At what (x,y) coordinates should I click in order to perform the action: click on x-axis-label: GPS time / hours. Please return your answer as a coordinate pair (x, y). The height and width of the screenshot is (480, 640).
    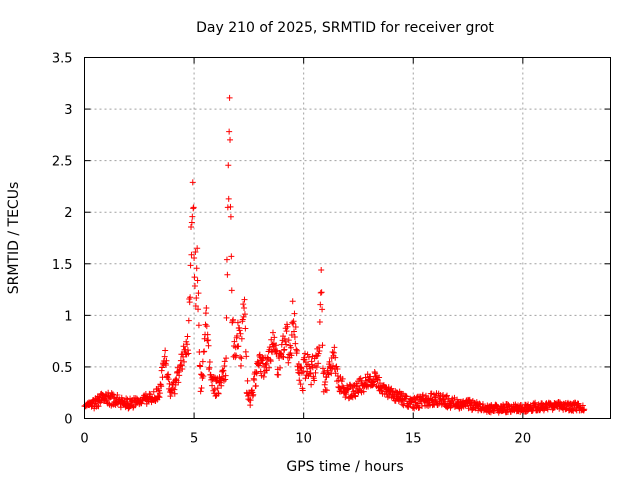
    Looking at the image, I should click on (344, 467).